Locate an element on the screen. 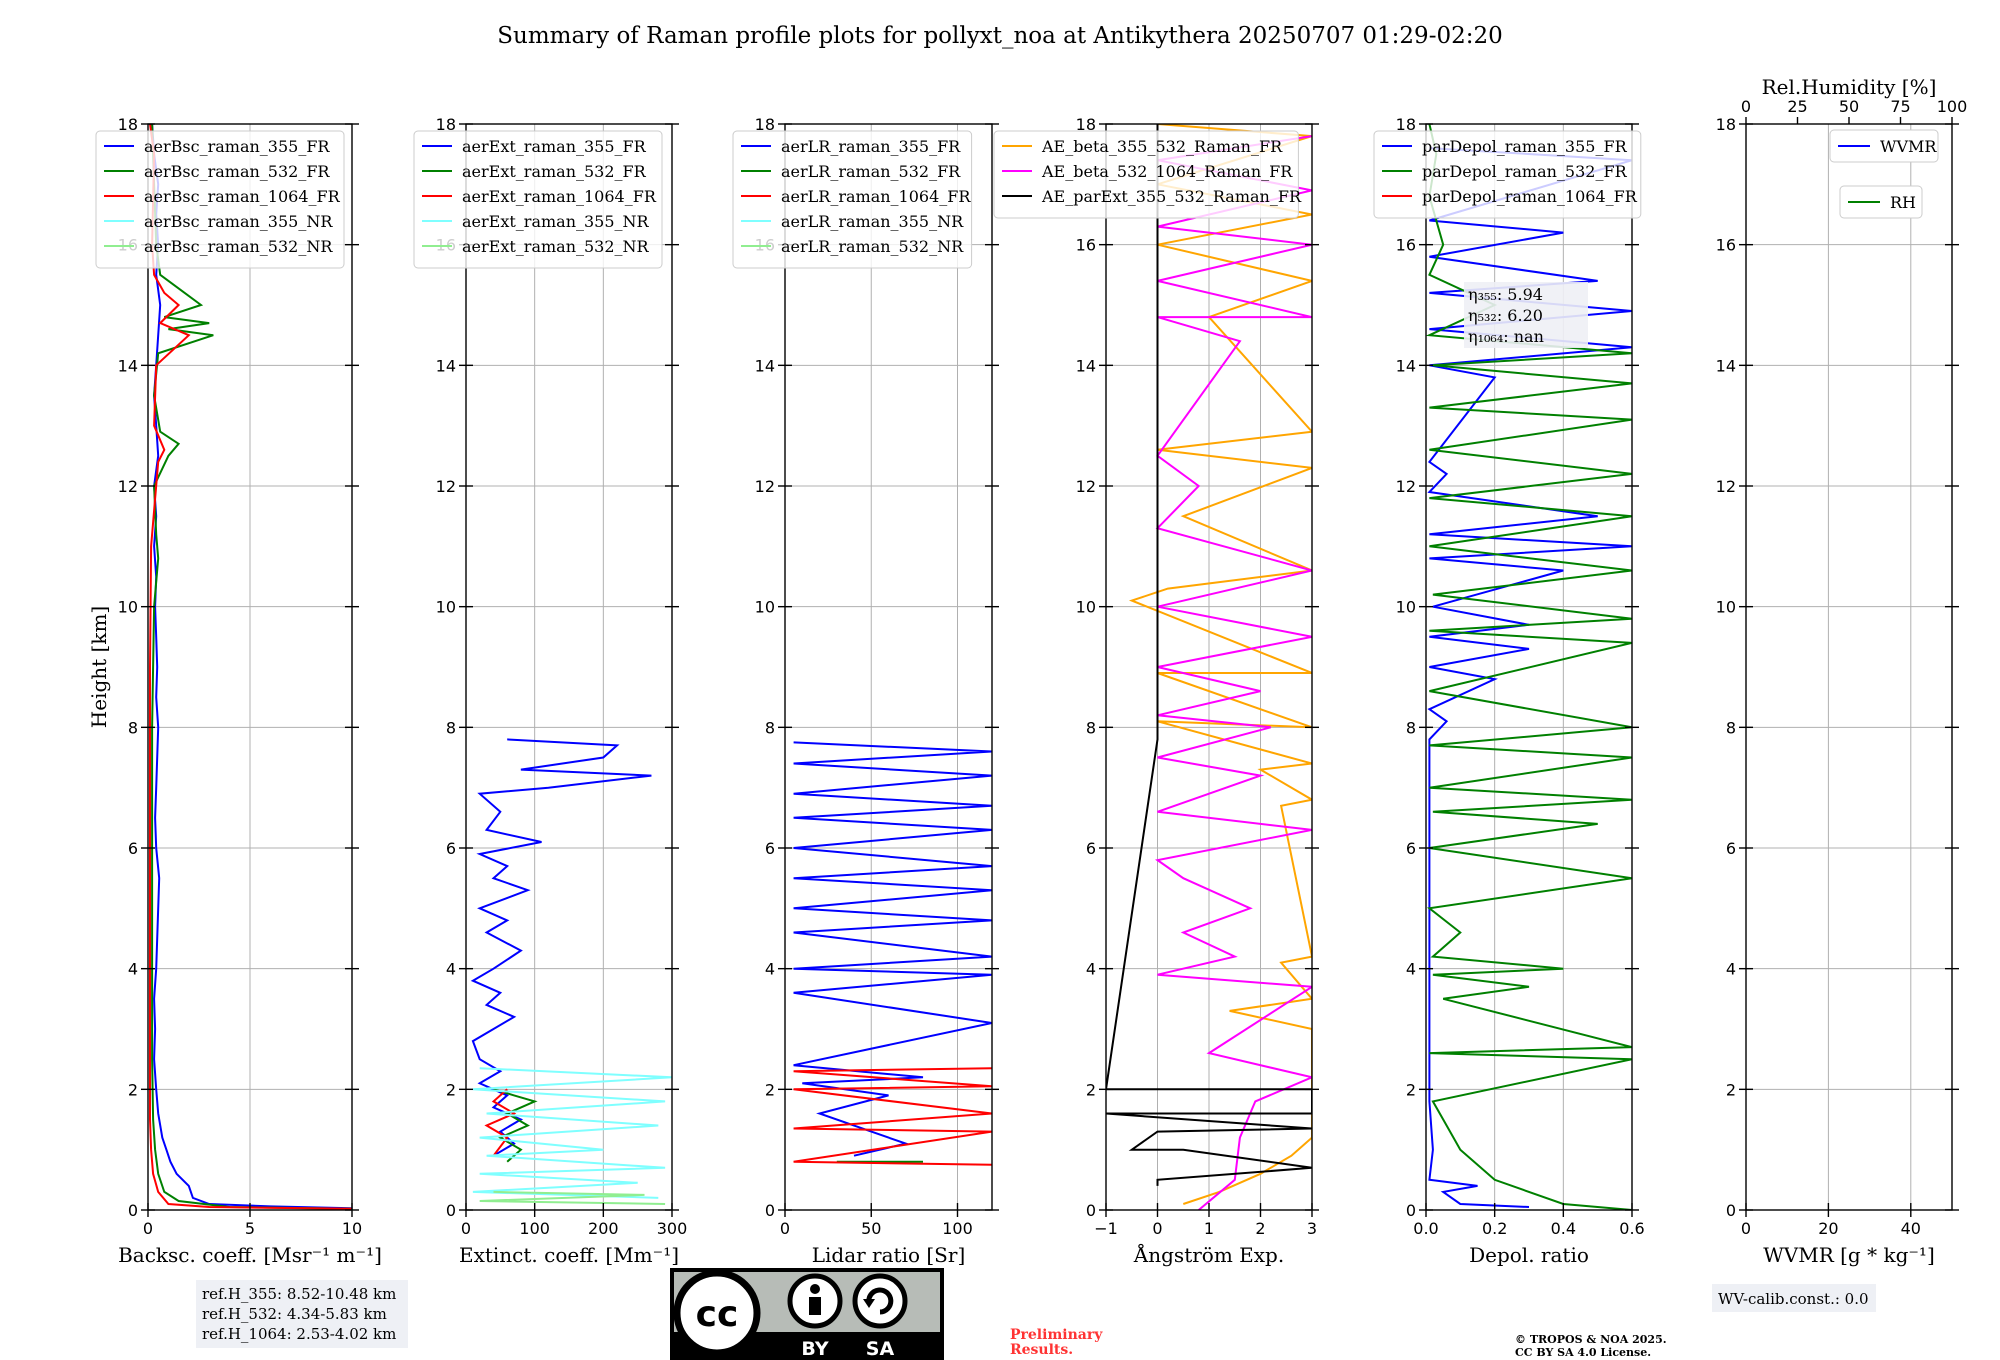 The image size is (2000, 1360). sa-label: SA is located at coordinates (880, 1349).